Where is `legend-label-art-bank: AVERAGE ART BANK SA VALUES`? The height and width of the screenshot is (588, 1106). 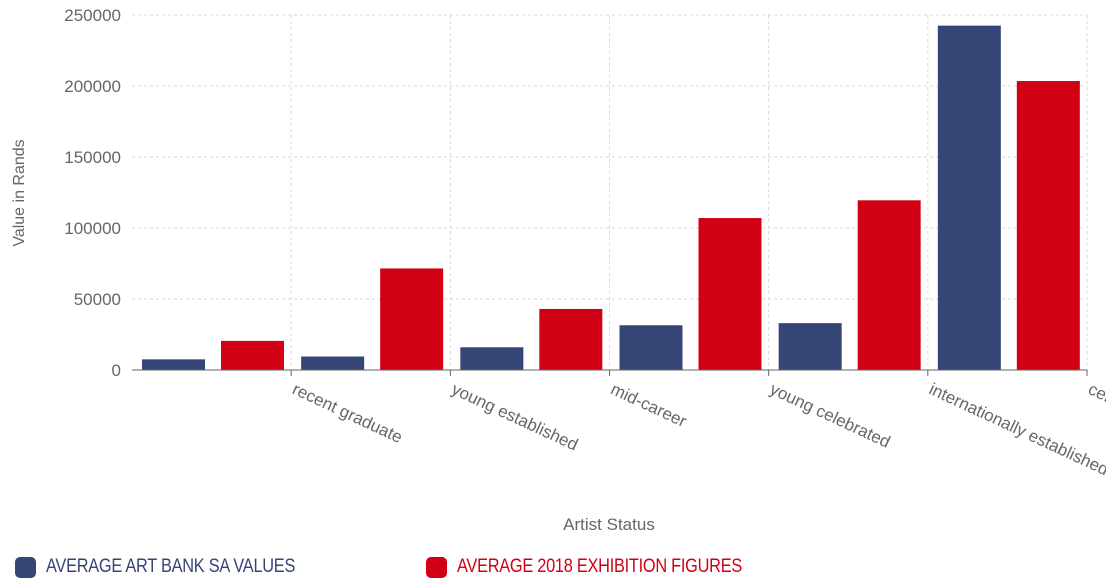 legend-label-art-bank: AVERAGE ART BANK SA VALUES is located at coordinates (171, 566).